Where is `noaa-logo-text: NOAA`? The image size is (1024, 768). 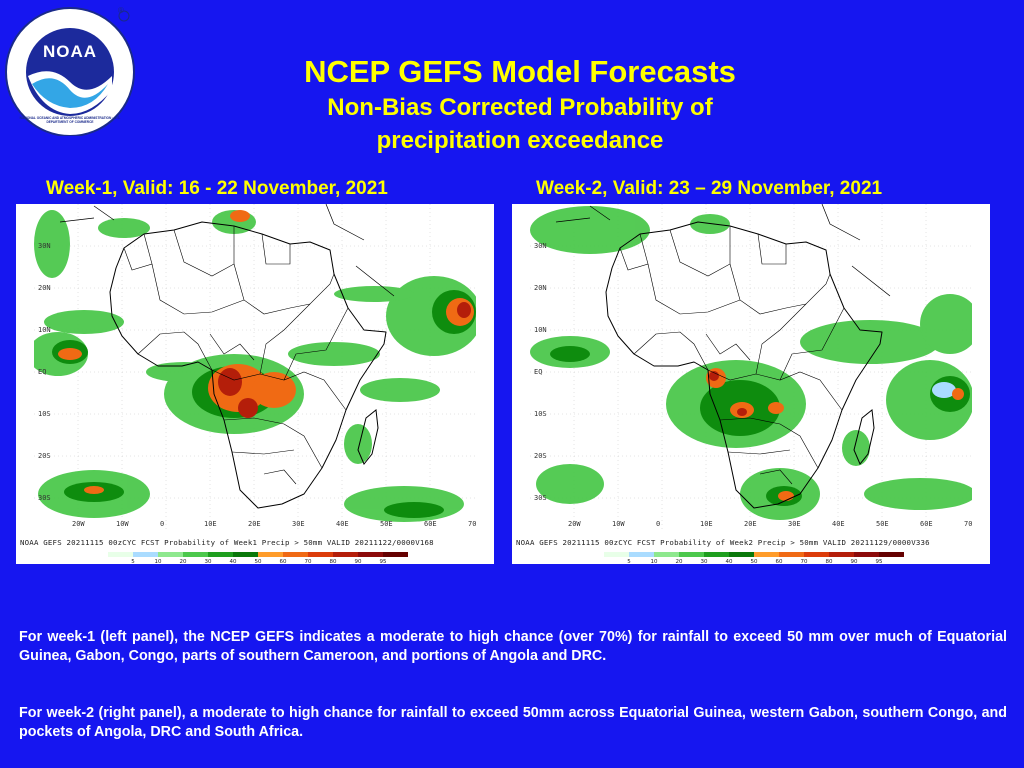
noaa-logo-text: NOAA is located at coordinates (70, 51).